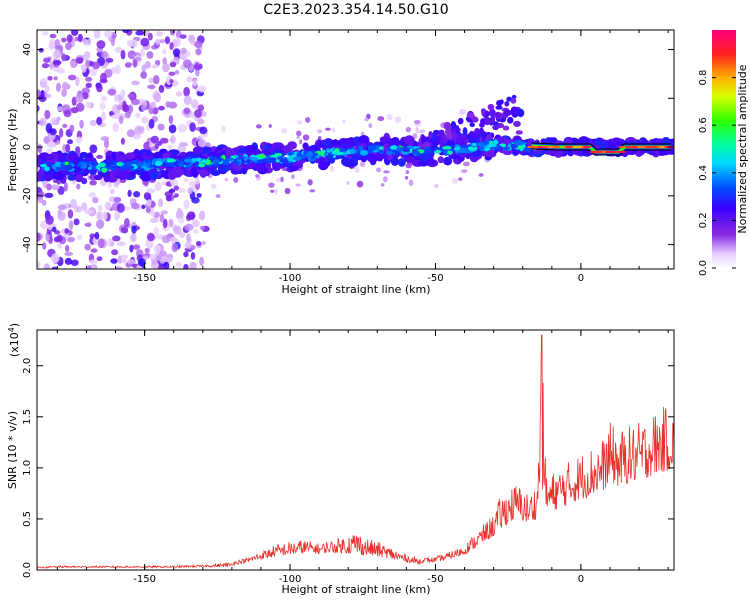 The image size is (750, 600). I want to click on colorbar-label: Normalized spectral amplitude, so click(742, 148).